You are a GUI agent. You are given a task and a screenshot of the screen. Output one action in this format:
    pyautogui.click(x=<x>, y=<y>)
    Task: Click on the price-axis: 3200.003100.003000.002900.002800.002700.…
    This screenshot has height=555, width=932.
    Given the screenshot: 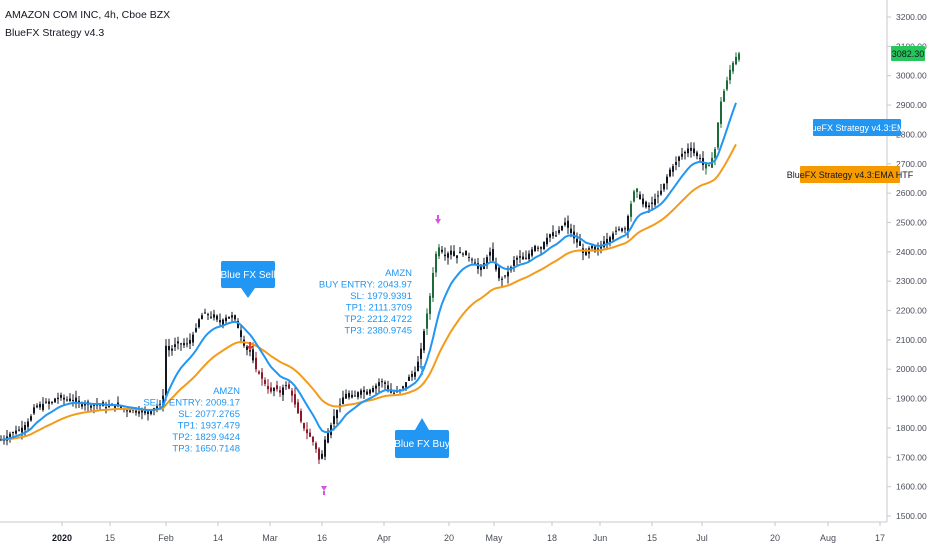 What is the action you would take?
    pyautogui.click(x=907, y=266)
    